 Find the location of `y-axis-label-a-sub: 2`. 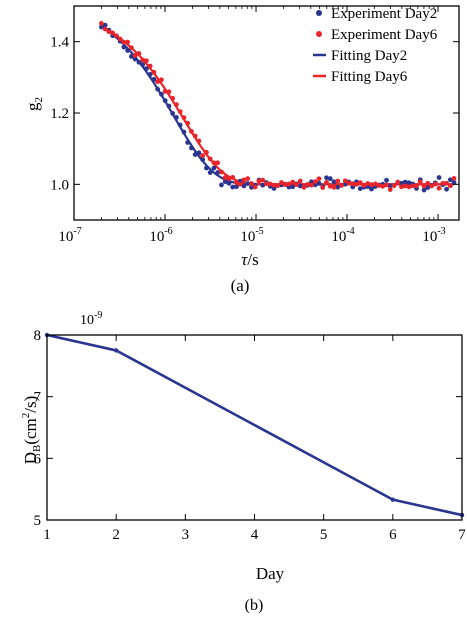

y-axis-label-a-sub: 2 is located at coordinates (39, 100).